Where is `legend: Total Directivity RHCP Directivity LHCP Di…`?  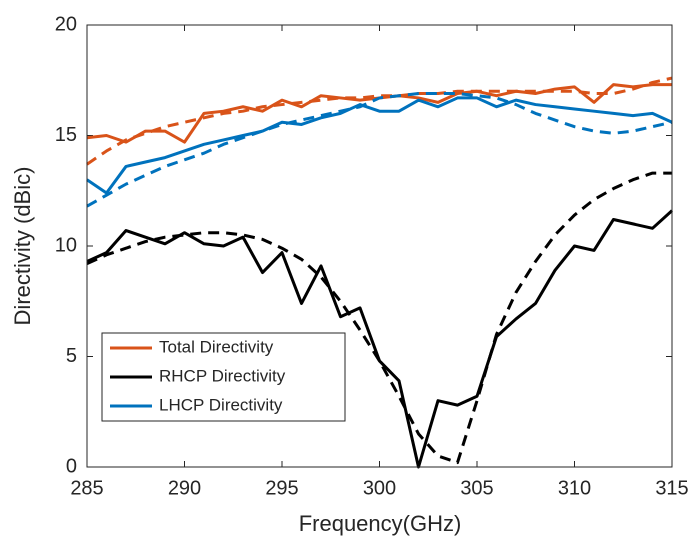
legend: Total Directivity RHCP Directivity LHCP Di… is located at coordinates (223, 377).